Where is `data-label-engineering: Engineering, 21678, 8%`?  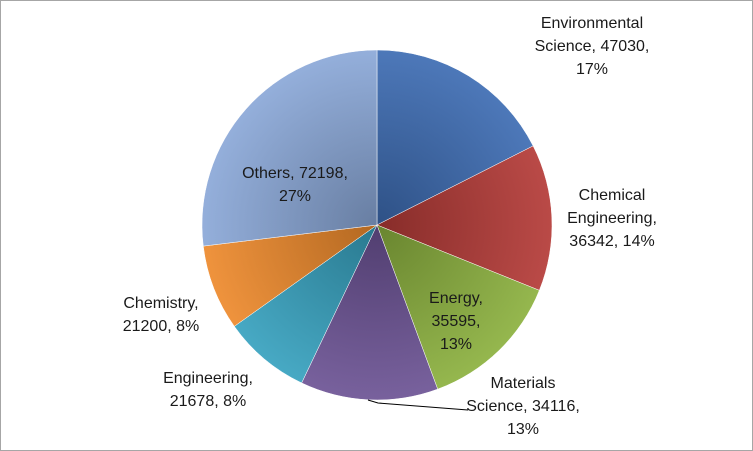 data-label-engineering: Engineering, 21678, 8% is located at coordinates (208, 390).